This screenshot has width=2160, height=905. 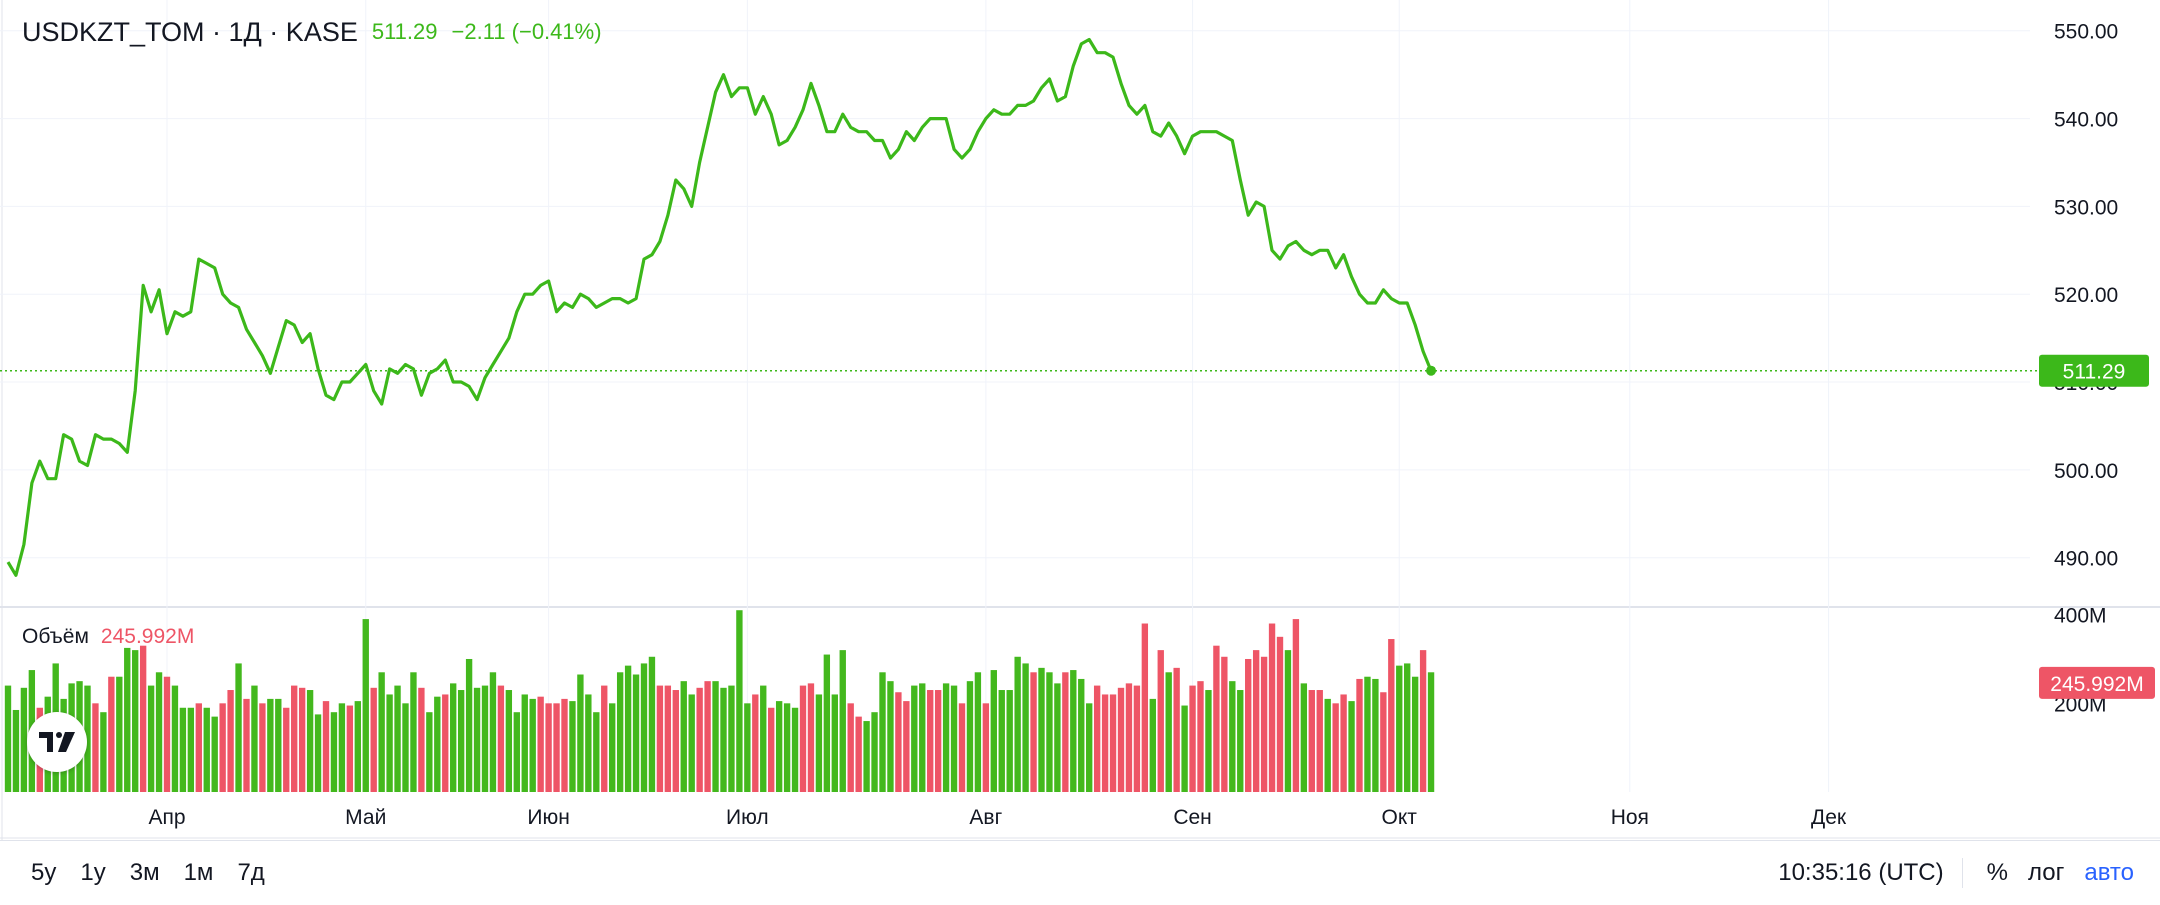 What do you see at coordinates (2109, 872) in the screenshot?
I see `auto-scale-button: авто` at bounding box center [2109, 872].